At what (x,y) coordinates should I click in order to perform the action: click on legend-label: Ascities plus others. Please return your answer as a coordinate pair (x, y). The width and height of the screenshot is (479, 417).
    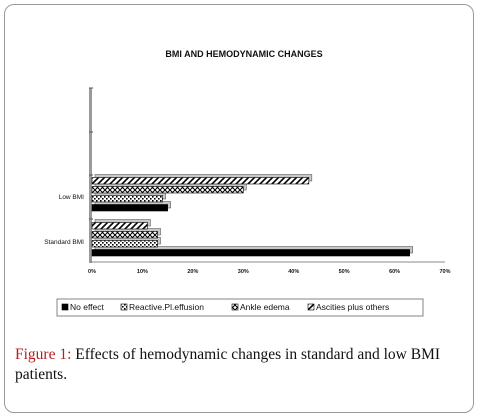
    Looking at the image, I should click on (352, 307).